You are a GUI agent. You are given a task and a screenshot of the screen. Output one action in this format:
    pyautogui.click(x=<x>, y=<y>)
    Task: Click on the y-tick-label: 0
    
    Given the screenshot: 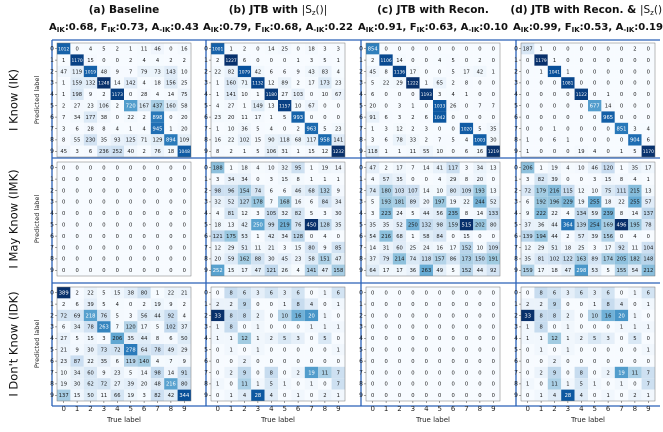 What is the action you would take?
    pyautogui.click(x=361, y=168)
    